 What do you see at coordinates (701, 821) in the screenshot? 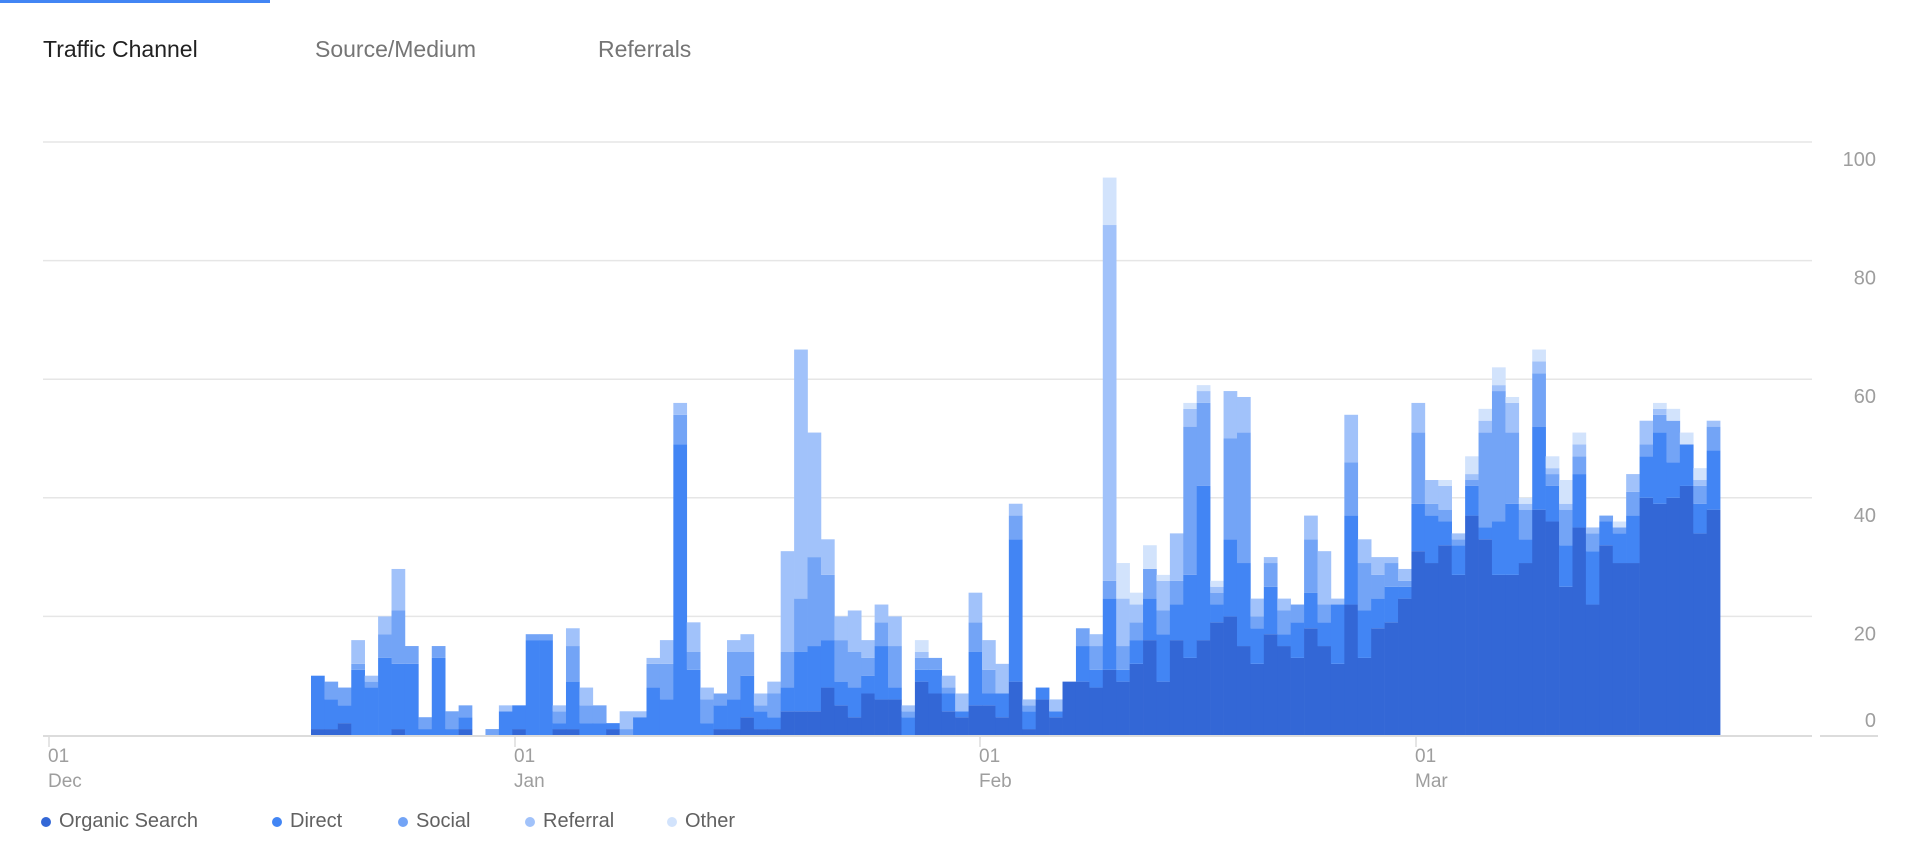
I see `legend-item-other: Other` at bounding box center [701, 821].